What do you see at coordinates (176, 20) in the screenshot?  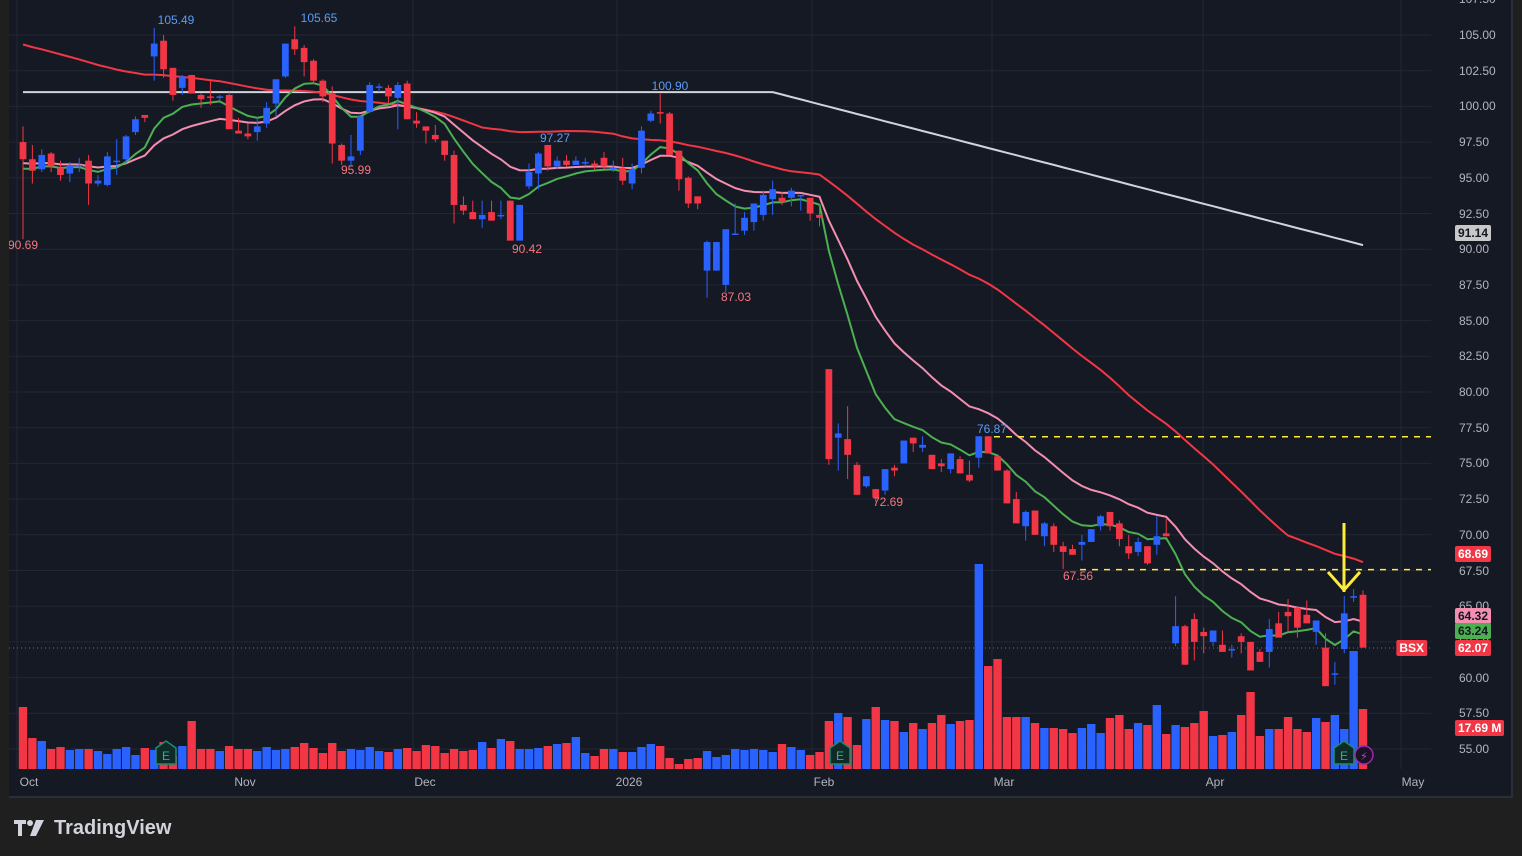 I see `high-price-label: 105.49` at bounding box center [176, 20].